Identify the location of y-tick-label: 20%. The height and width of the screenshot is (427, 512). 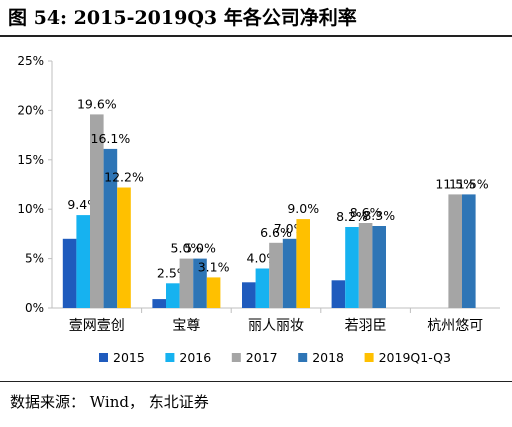
(30, 110).